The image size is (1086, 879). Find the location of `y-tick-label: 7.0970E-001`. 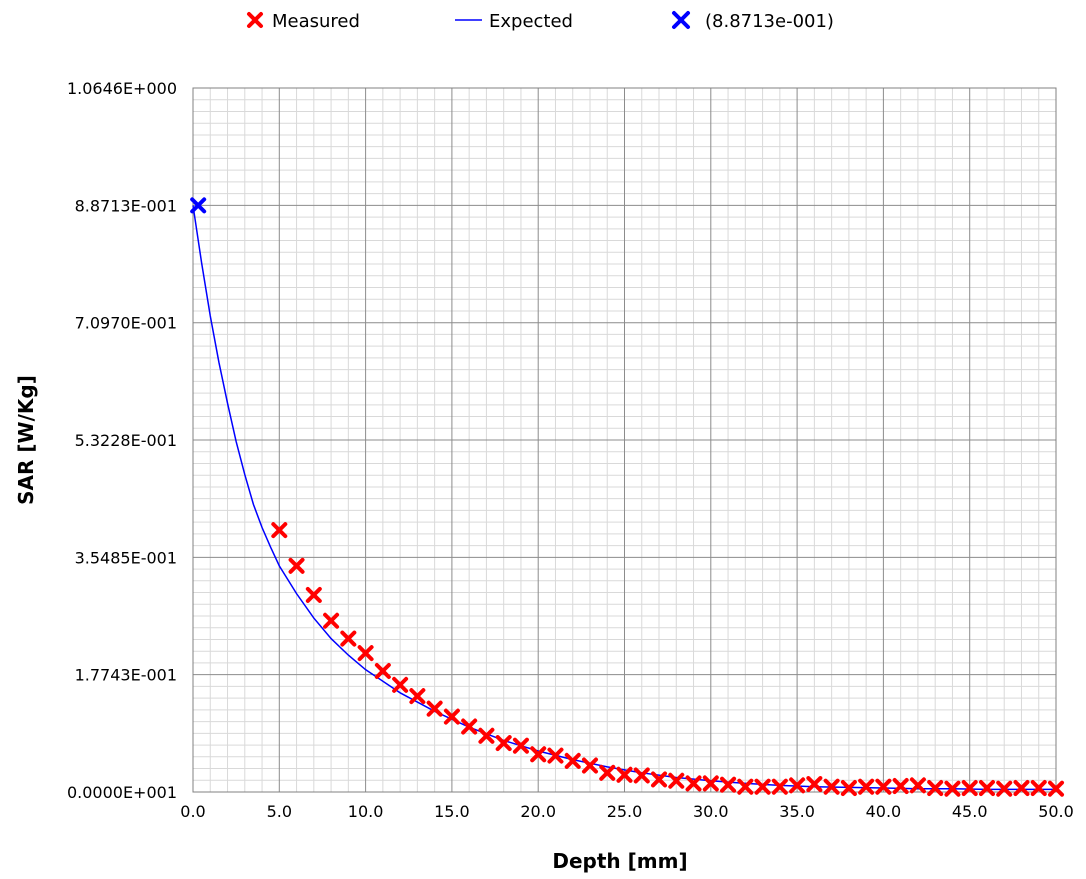

y-tick-label: 7.0970E-001 is located at coordinates (126, 323).